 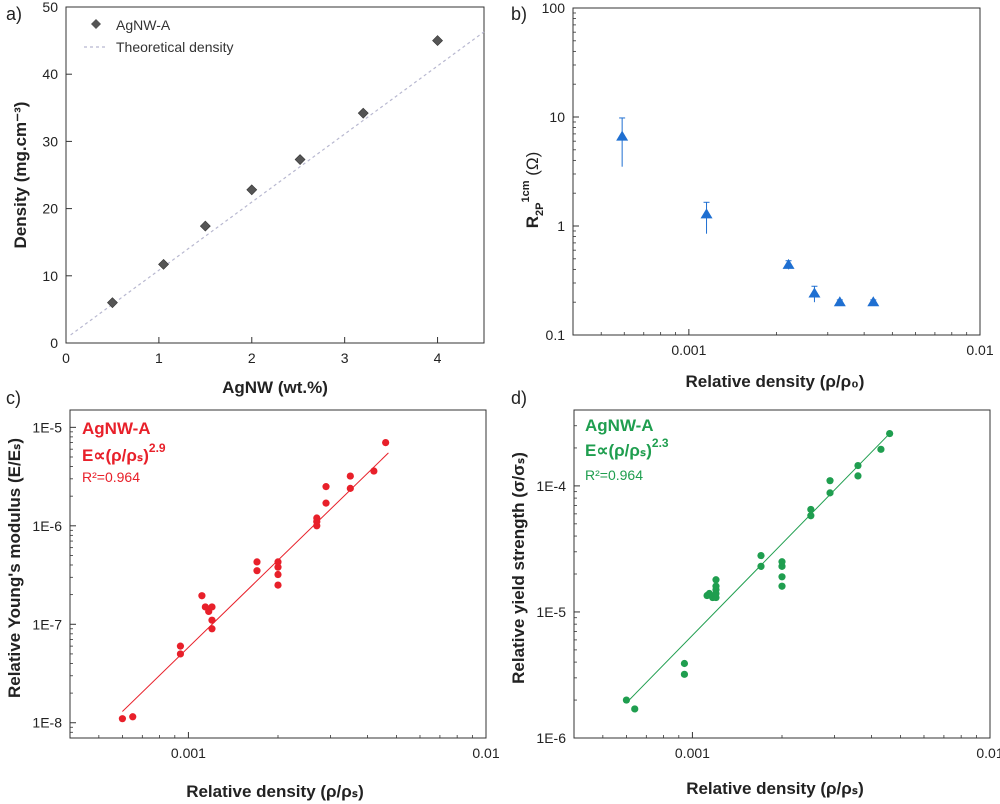 What do you see at coordinates (554, 8) in the screenshot?
I see `y-tick-label: 100` at bounding box center [554, 8].